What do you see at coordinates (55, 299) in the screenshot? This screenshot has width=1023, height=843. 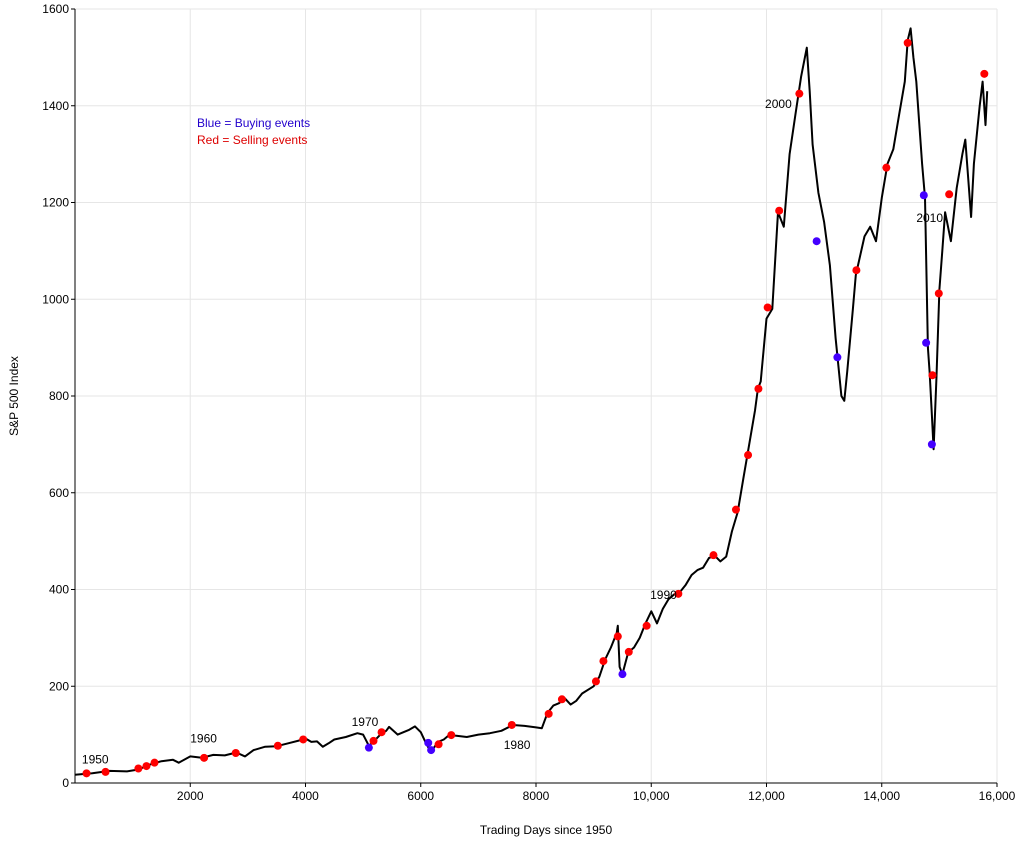 I see `y-tick-label: 1000` at bounding box center [55, 299].